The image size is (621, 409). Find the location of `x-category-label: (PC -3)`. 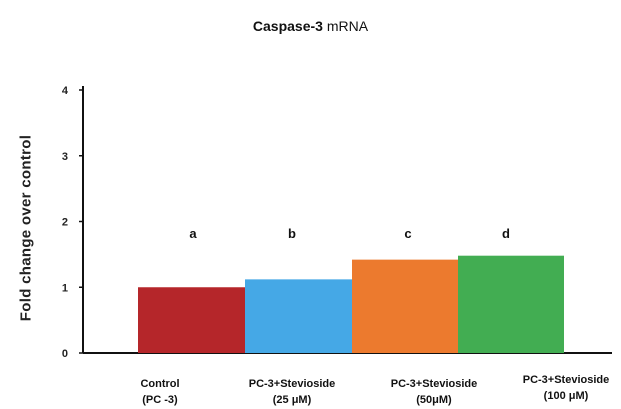

x-category-label: (PC -3) is located at coordinates (160, 400).